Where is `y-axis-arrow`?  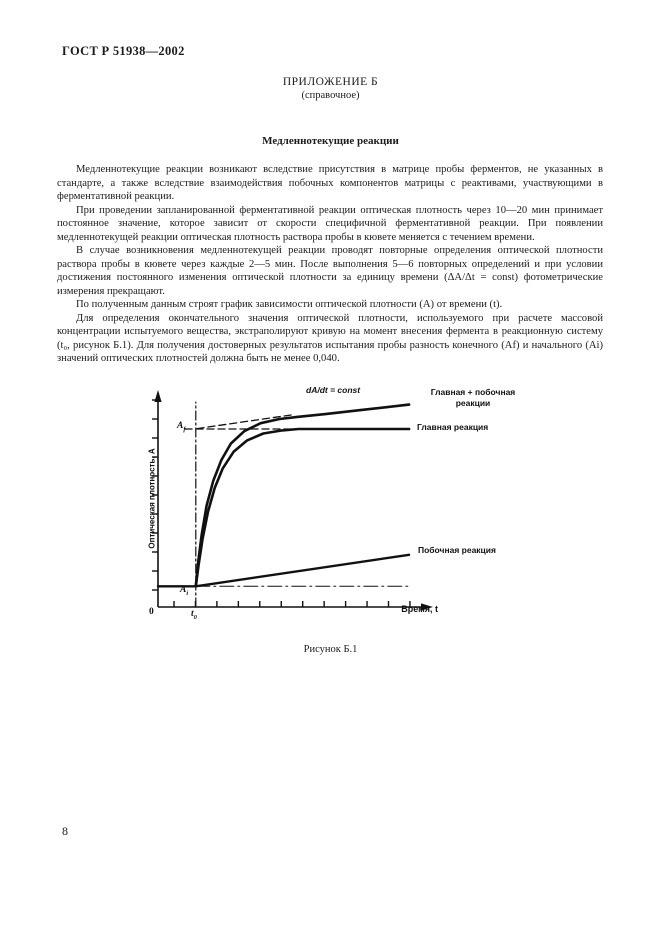
y-axis-arrow is located at coordinates (158, 396).